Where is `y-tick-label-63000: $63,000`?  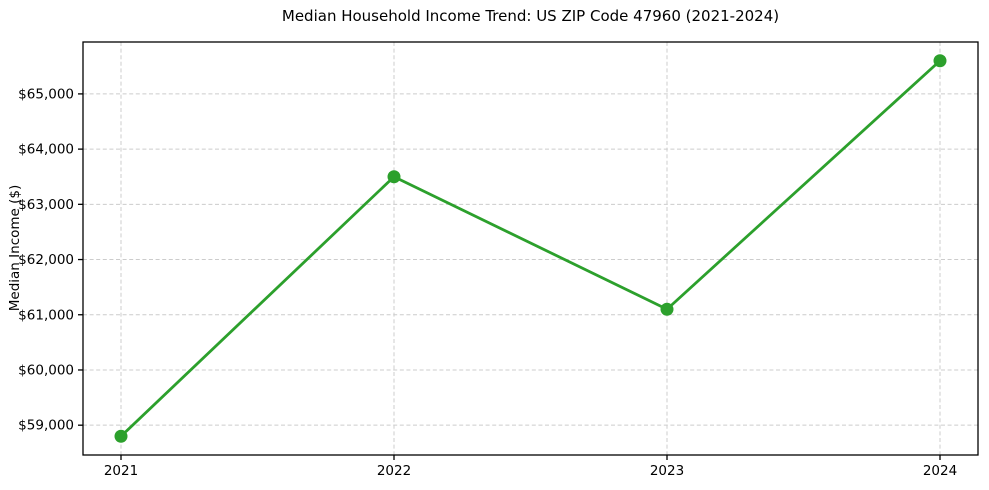
y-tick-label-63000: $63,000 is located at coordinates (46, 205).